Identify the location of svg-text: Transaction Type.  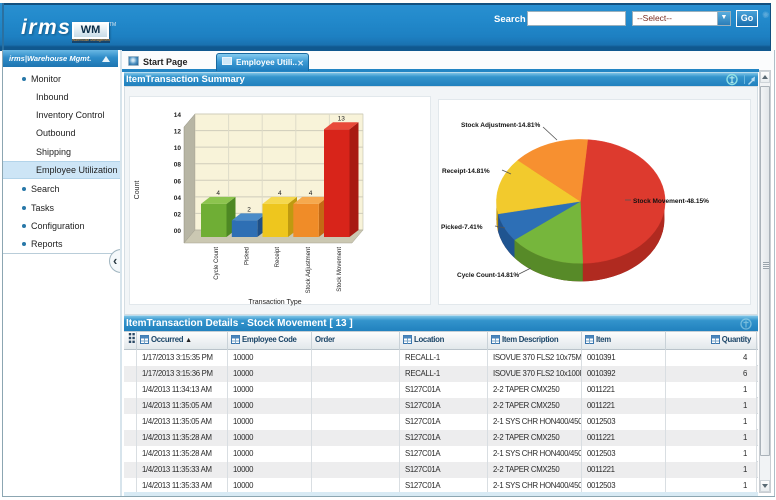
(274, 302).